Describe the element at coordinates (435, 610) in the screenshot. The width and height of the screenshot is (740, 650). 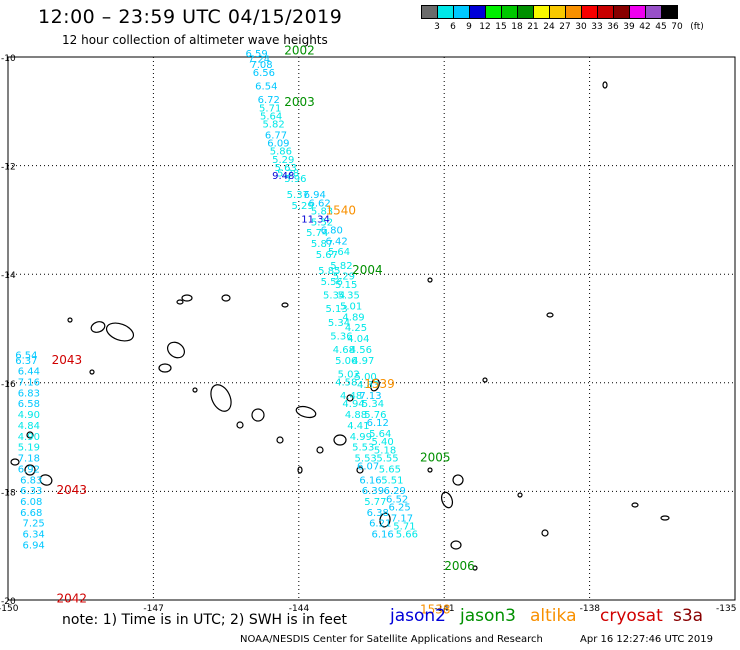
I see `pass-time-label: 1538` at that location.